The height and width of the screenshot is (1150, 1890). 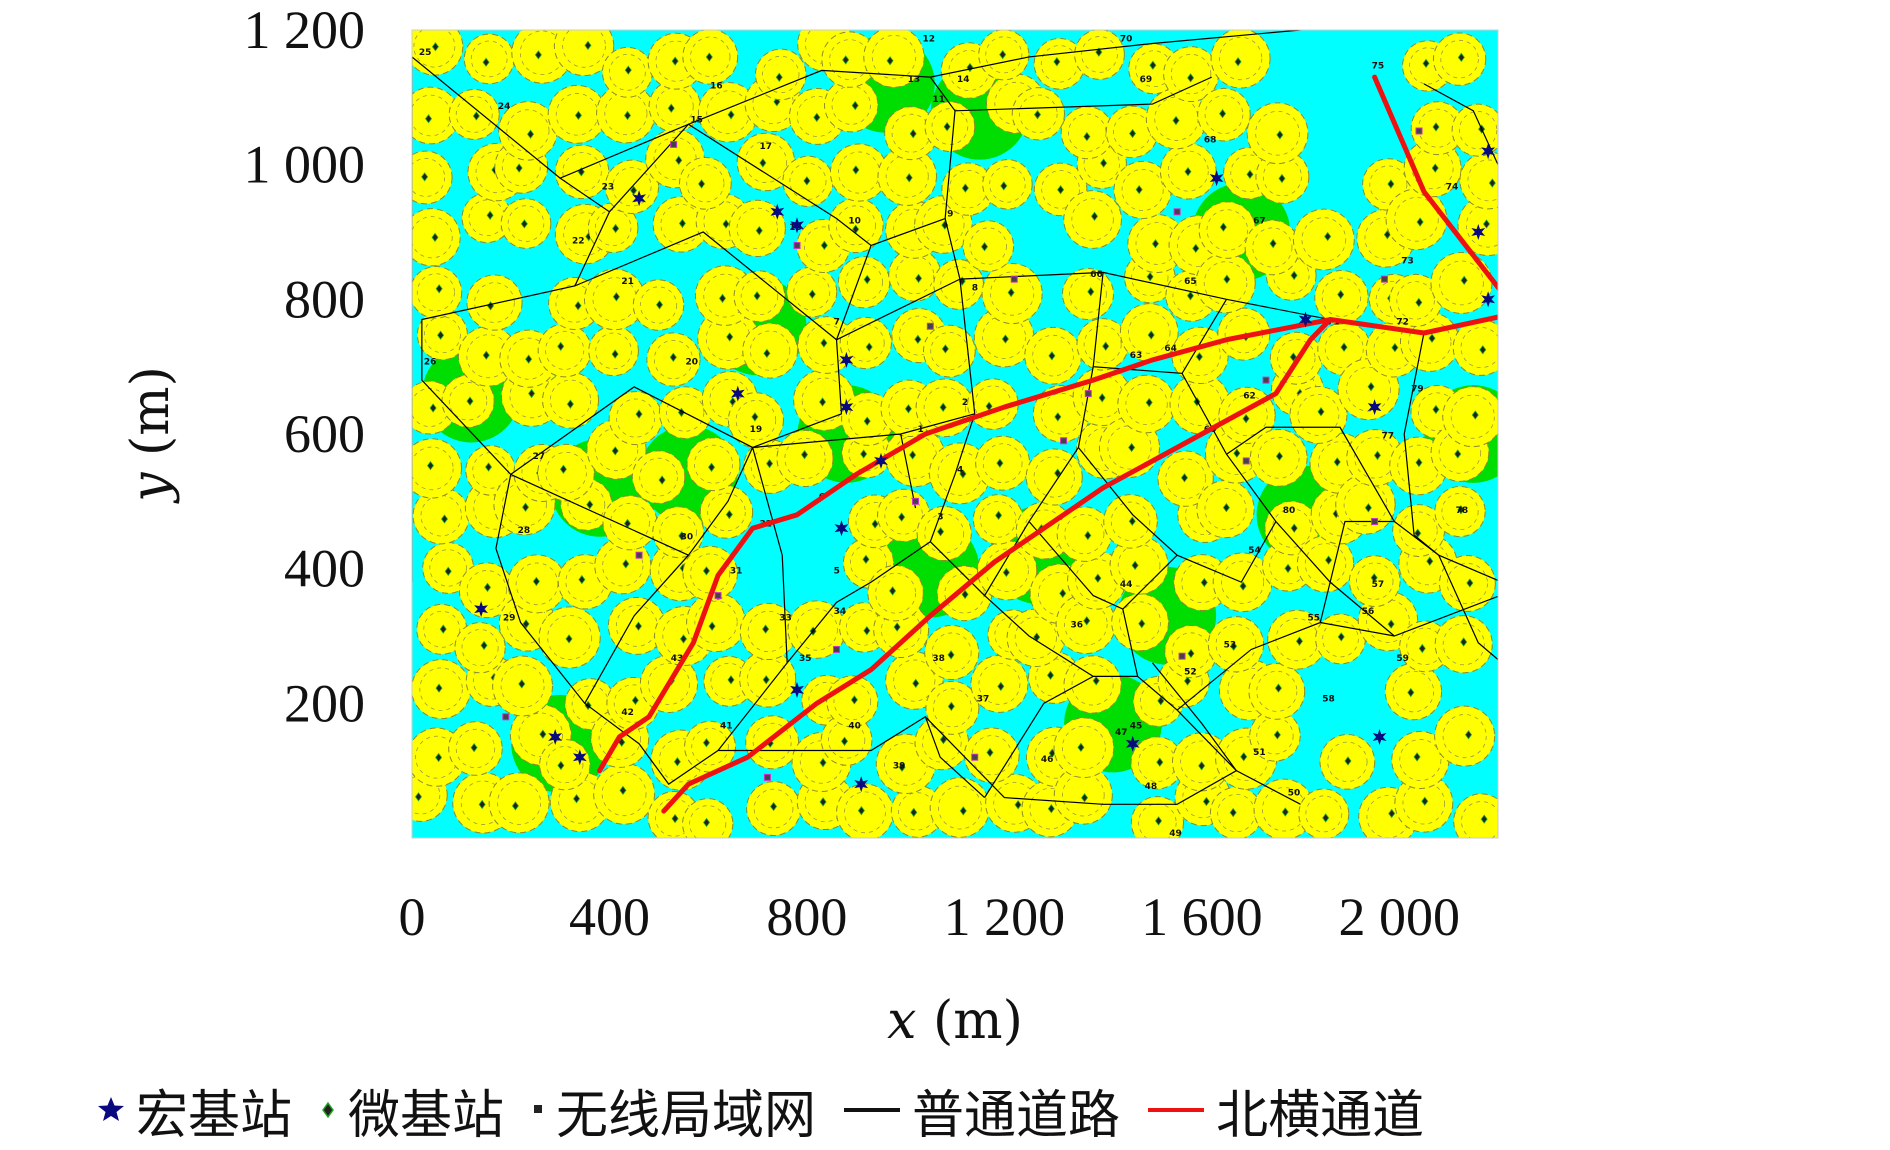 What do you see at coordinates (696, 120) in the screenshot?
I see `road-node-label: 15` at bounding box center [696, 120].